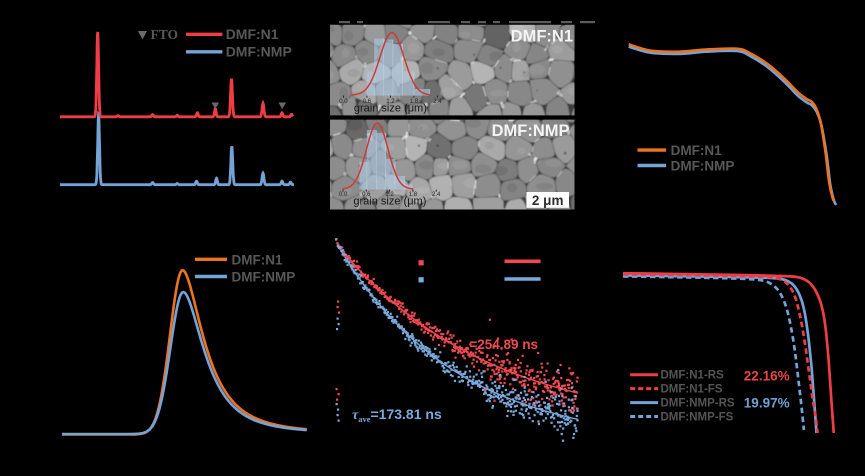  Describe the element at coordinates (767, 375) in the screenshot. I see `svg-text: 22.16%` at that location.